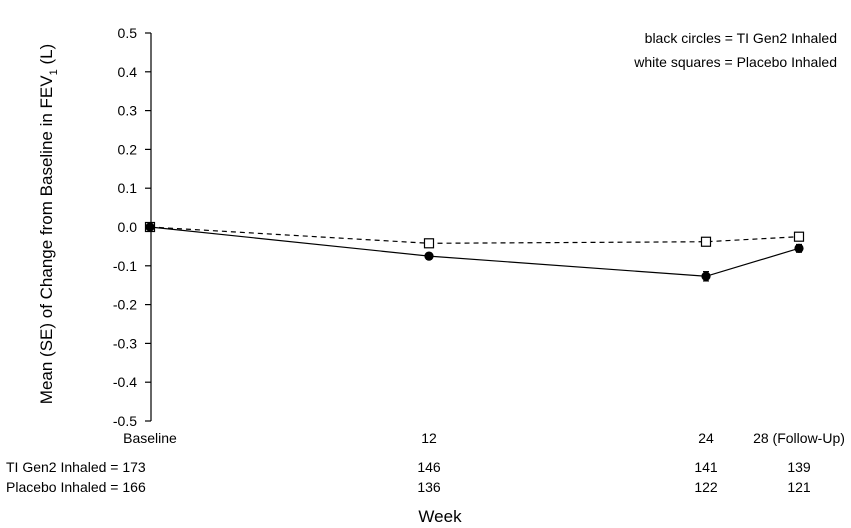 Image resolution: width=851 pixels, height=528 pixels. What do you see at coordinates (125, 266) in the screenshot?
I see `y-tick-label: -0.1` at bounding box center [125, 266].